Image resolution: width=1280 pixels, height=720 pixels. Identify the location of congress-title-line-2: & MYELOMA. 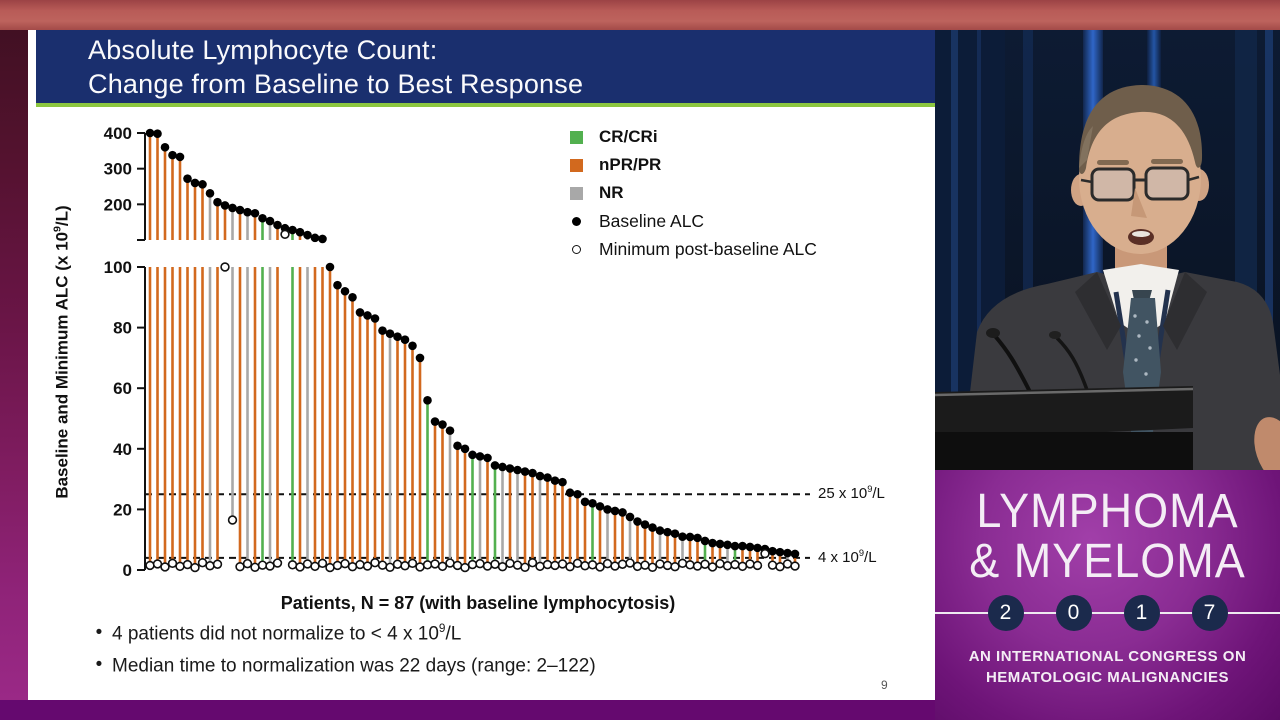
(1107, 560).